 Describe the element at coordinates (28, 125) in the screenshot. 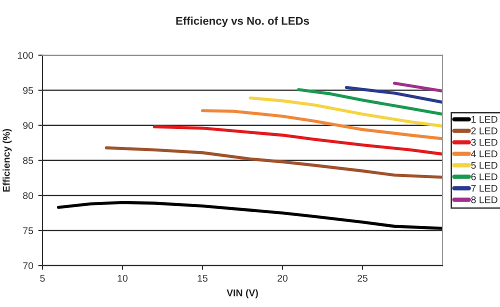

I see `y-tick-label: 90` at that location.